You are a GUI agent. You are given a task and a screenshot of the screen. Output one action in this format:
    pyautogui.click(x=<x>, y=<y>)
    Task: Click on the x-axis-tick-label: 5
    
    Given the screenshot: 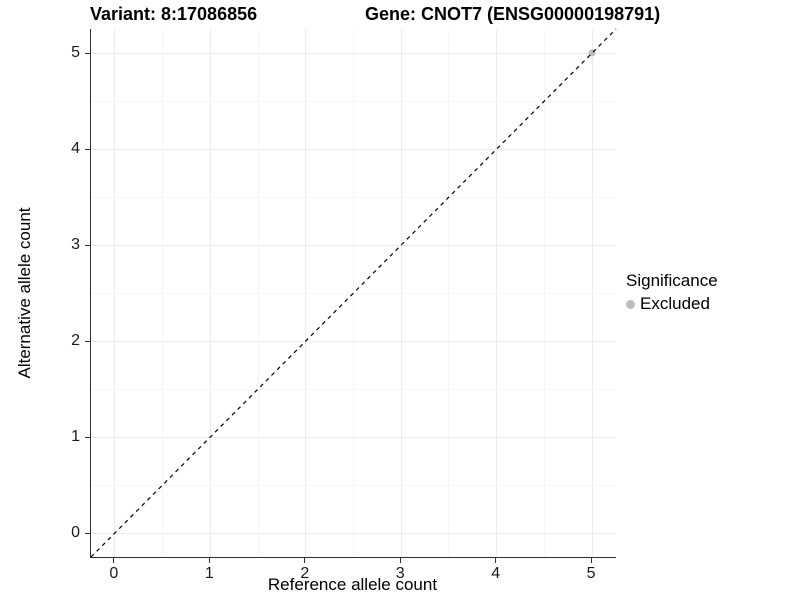 What is the action you would take?
    pyautogui.click(x=591, y=573)
    